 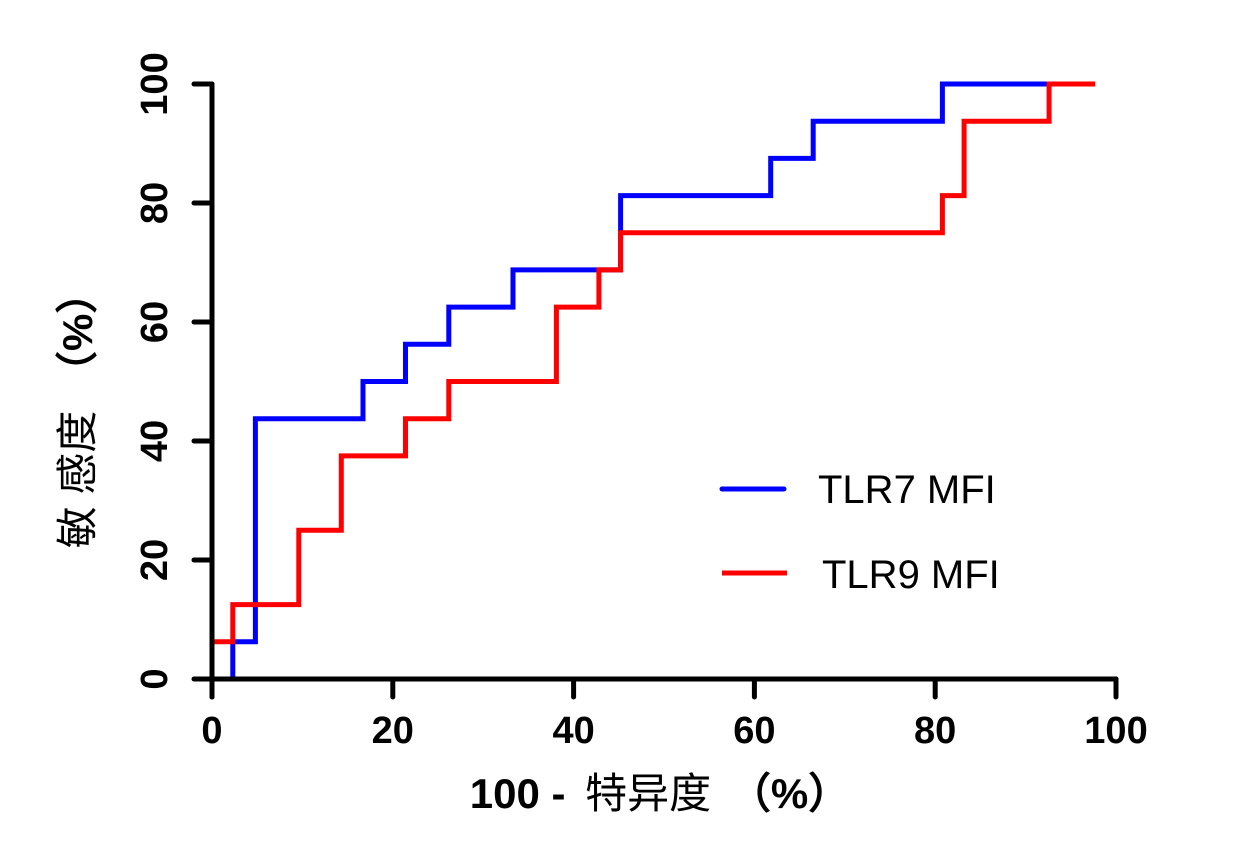 I want to click on x-tick-label: 20, so click(x=393, y=731).